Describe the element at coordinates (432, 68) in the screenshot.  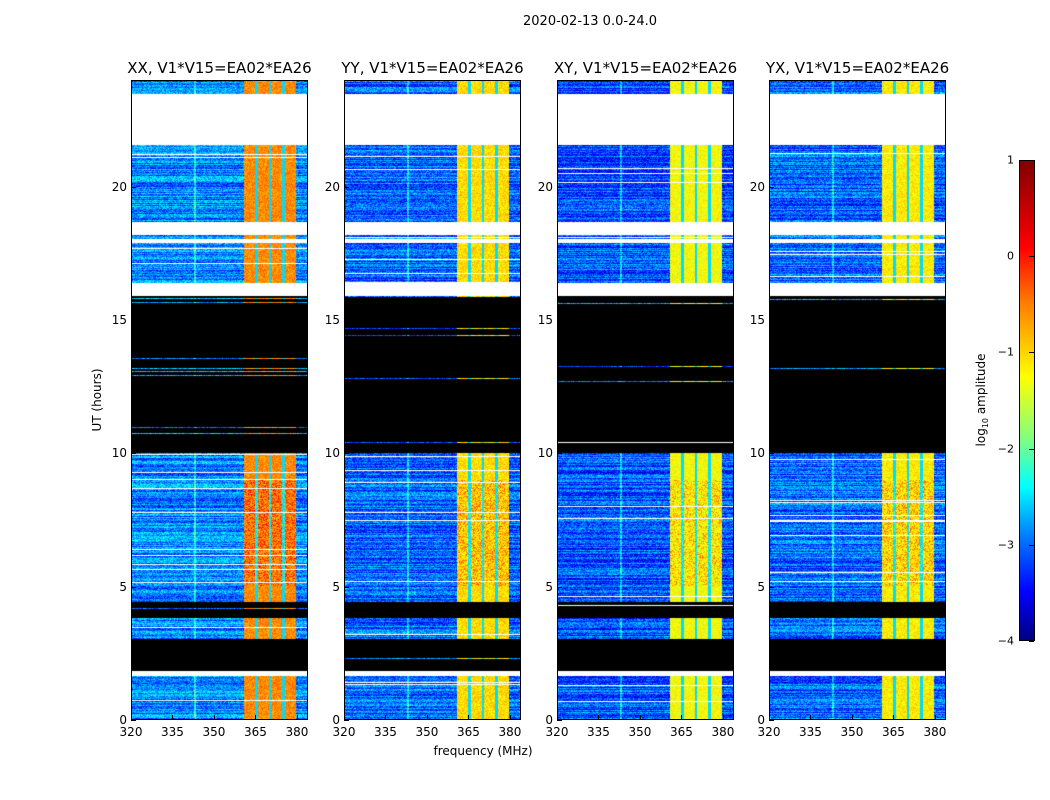
I see `panel-title: YY, V1*V15=EA02*EA26` at that location.